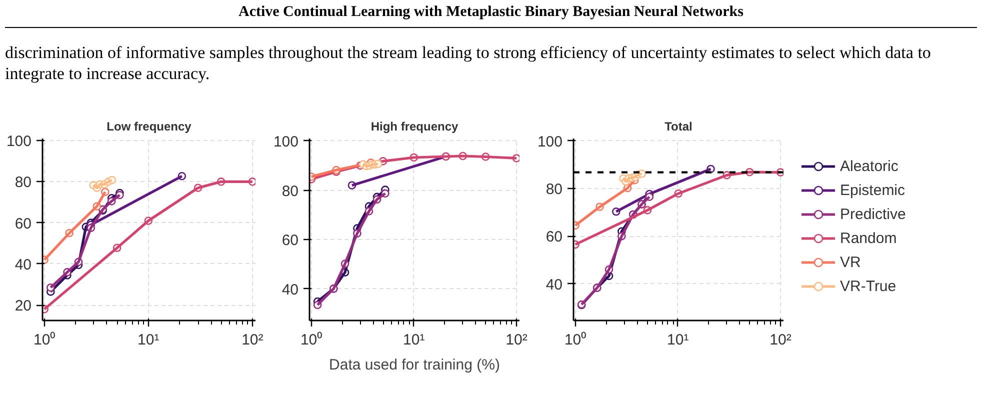  What do you see at coordinates (873, 214) in the screenshot?
I see `legend-label: Predictive` at bounding box center [873, 214].